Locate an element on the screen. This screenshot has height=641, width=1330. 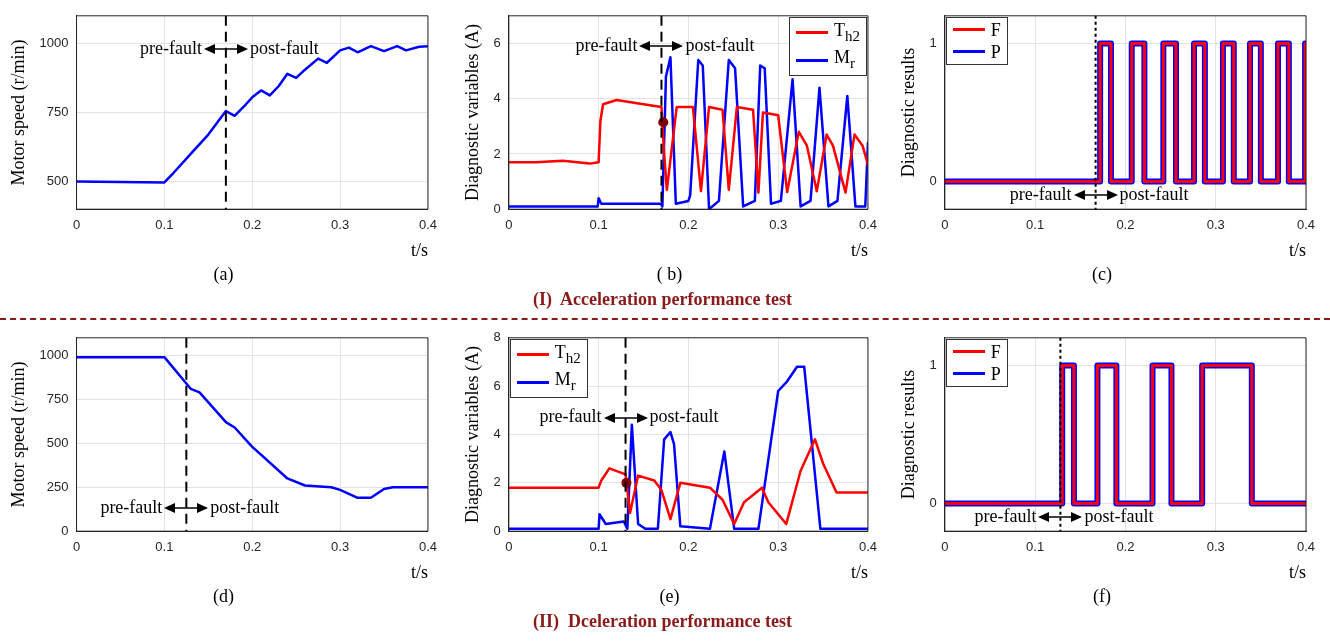
text: ( b) is located at coordinates (669, 274).